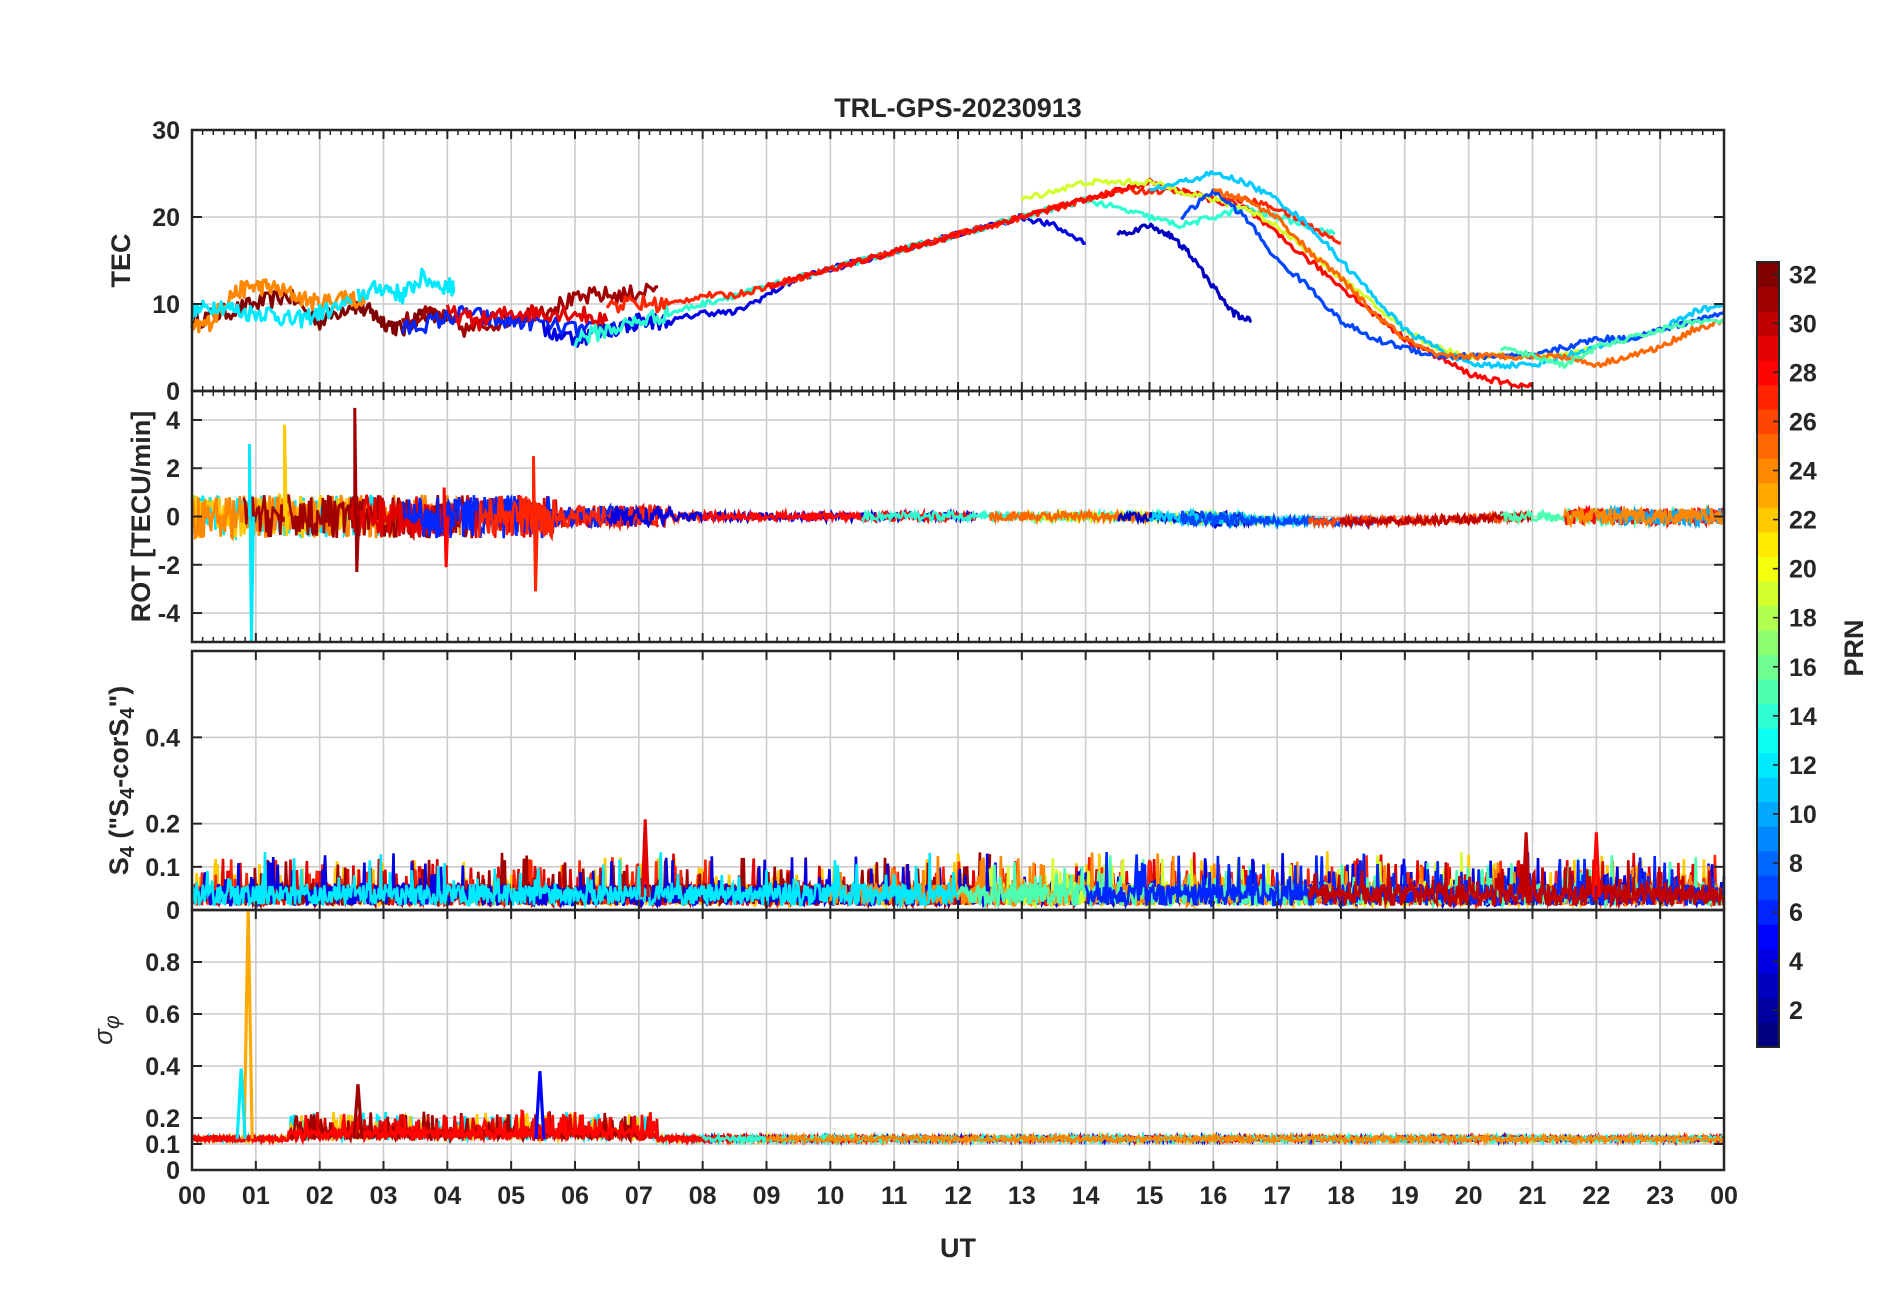  What do you see at coordinates (162, 1145) in the screenshot?
I see `y-tick-label: 0.1` at bounding box center [162, 1145].